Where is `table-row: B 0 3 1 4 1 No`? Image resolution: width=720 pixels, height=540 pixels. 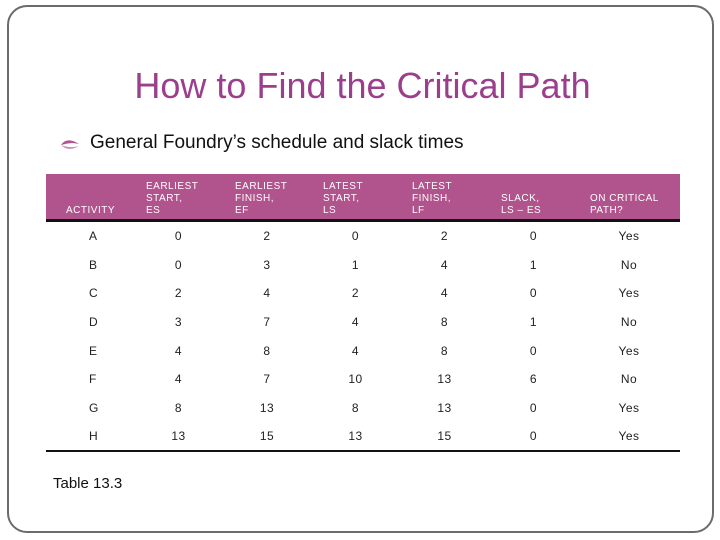
table-row: B 0 3 1 4 1 No is located at coordinates (363, 265).